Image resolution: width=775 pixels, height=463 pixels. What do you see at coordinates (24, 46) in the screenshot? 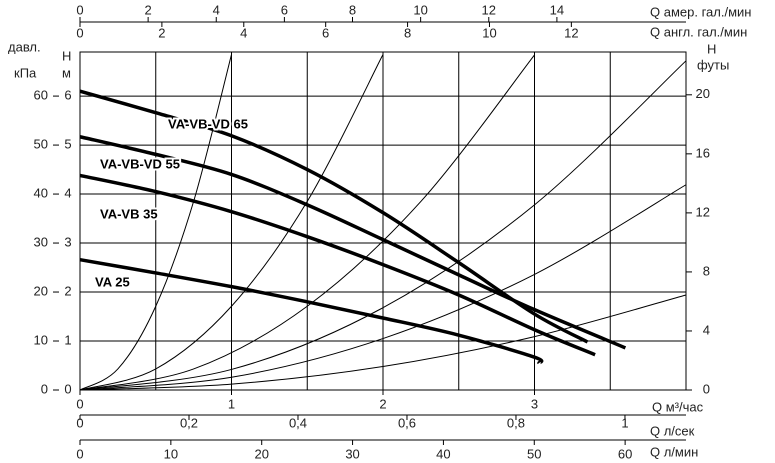
I see `kpa-axis-title: давл.` at bounding box center [24, 46].